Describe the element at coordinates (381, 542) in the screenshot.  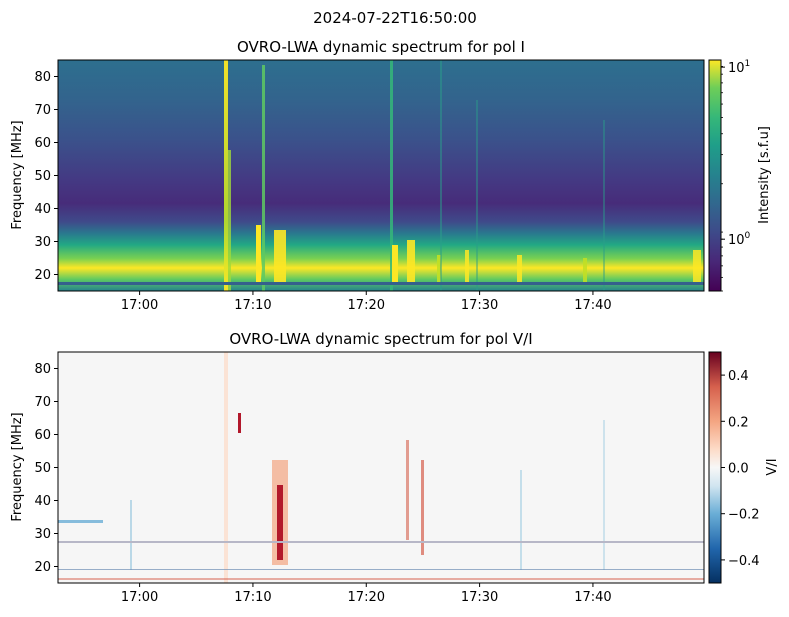
I see `pol-line-28mhz` at that location.